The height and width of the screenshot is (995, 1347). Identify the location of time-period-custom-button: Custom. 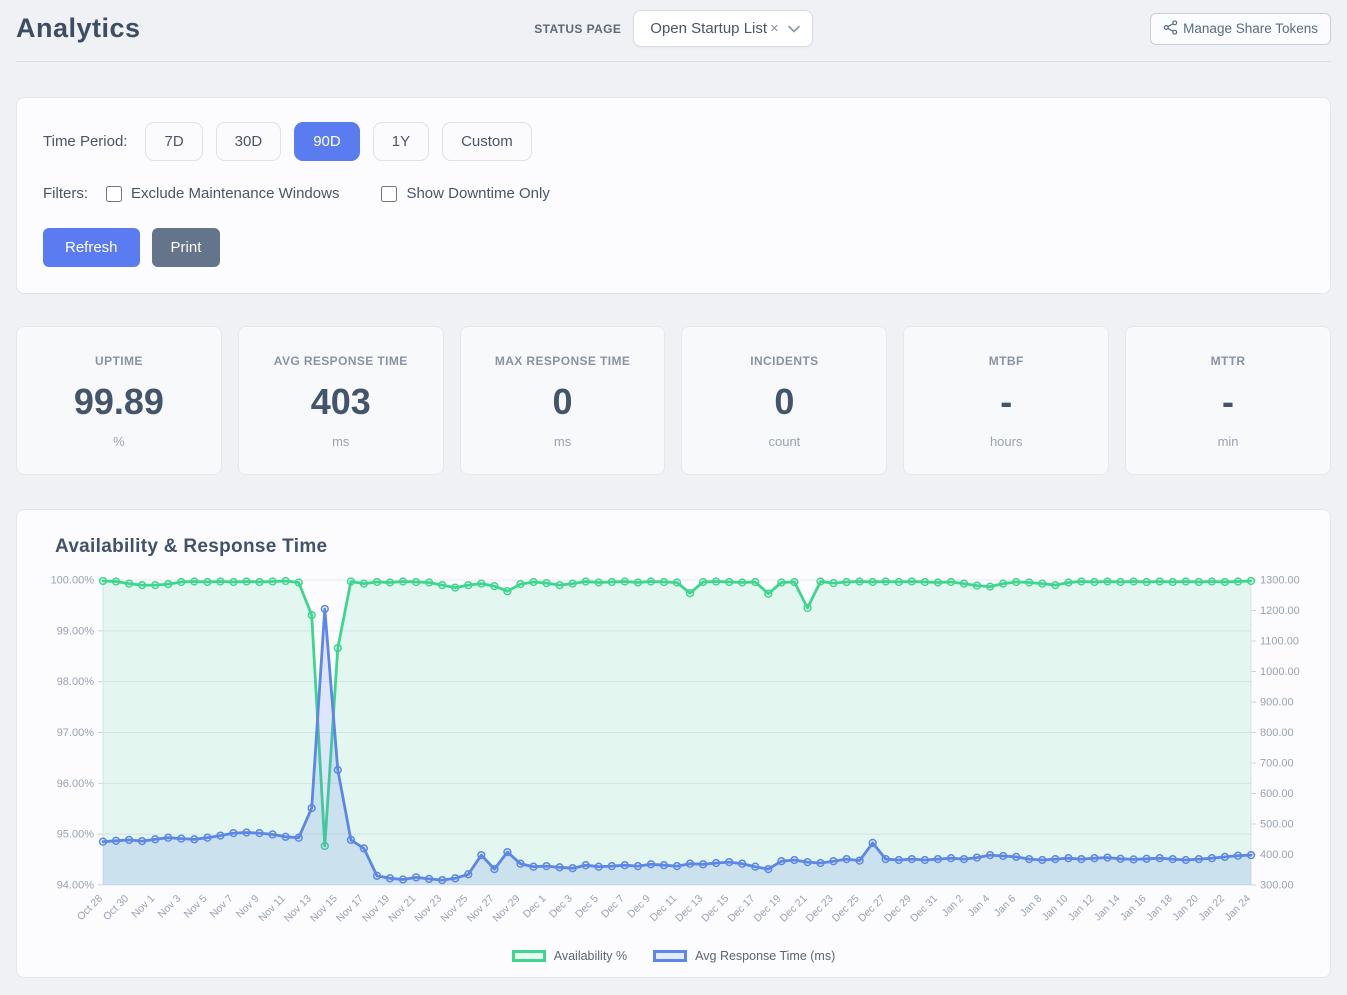
(487, 141).